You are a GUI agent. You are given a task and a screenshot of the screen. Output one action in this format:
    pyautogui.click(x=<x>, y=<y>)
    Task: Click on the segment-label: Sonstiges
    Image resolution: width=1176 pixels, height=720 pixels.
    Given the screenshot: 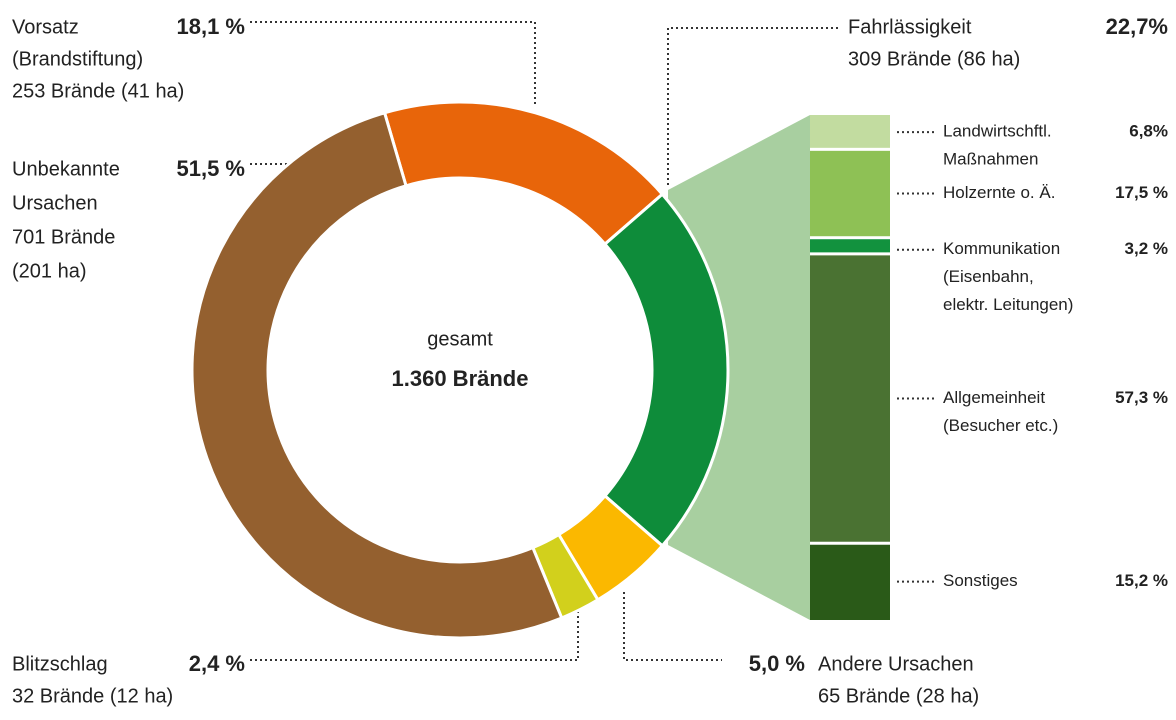 What is the action you would take?
    pyautogui.click(x=980, y=580)
    